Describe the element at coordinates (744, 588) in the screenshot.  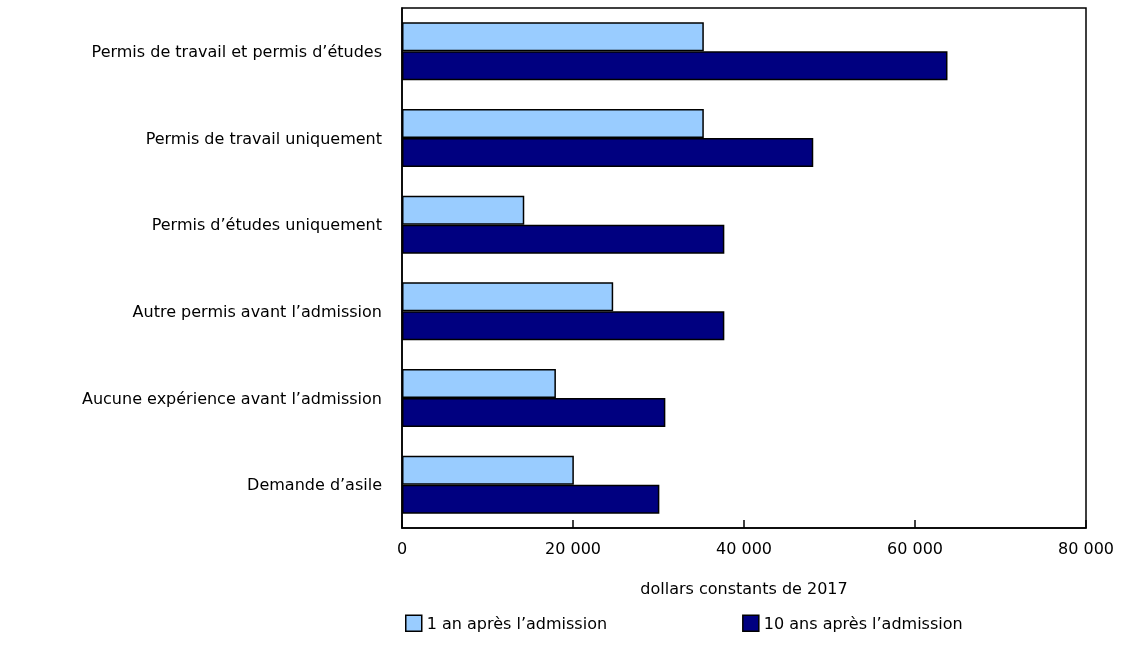
I see `x-axis-title: dollars constants de 2017` at that location.